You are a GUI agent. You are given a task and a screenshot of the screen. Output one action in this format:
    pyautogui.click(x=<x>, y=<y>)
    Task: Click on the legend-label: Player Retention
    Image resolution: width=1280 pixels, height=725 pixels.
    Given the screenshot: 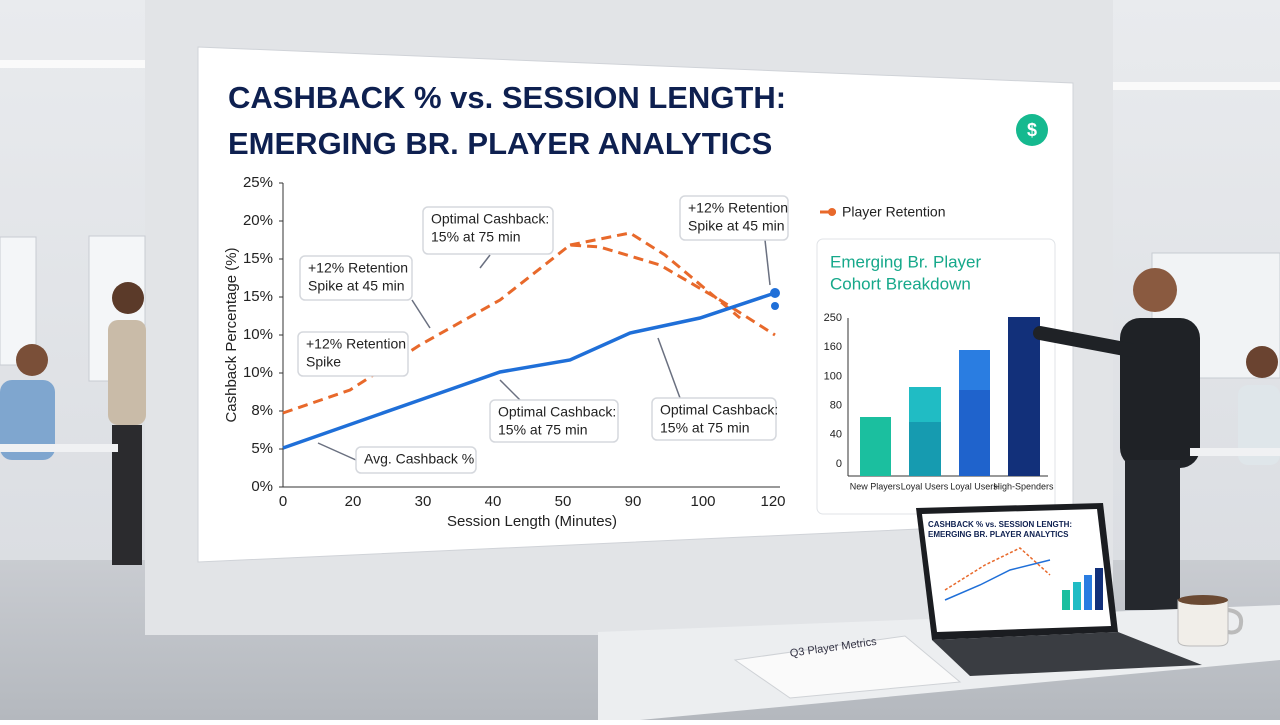 What is the action you would take?
    pyautogui.click(x=894, y=212)
    